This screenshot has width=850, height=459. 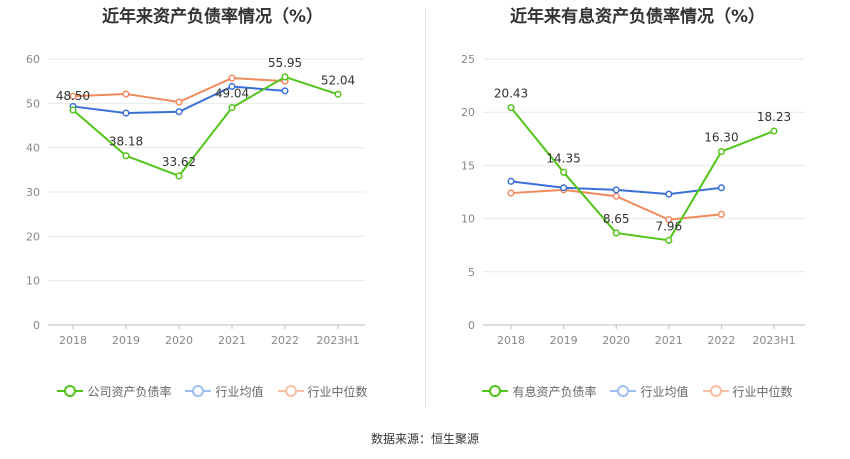 I want to click on legend-item-company: 有息资产负债率, so click(x=539, y=391).